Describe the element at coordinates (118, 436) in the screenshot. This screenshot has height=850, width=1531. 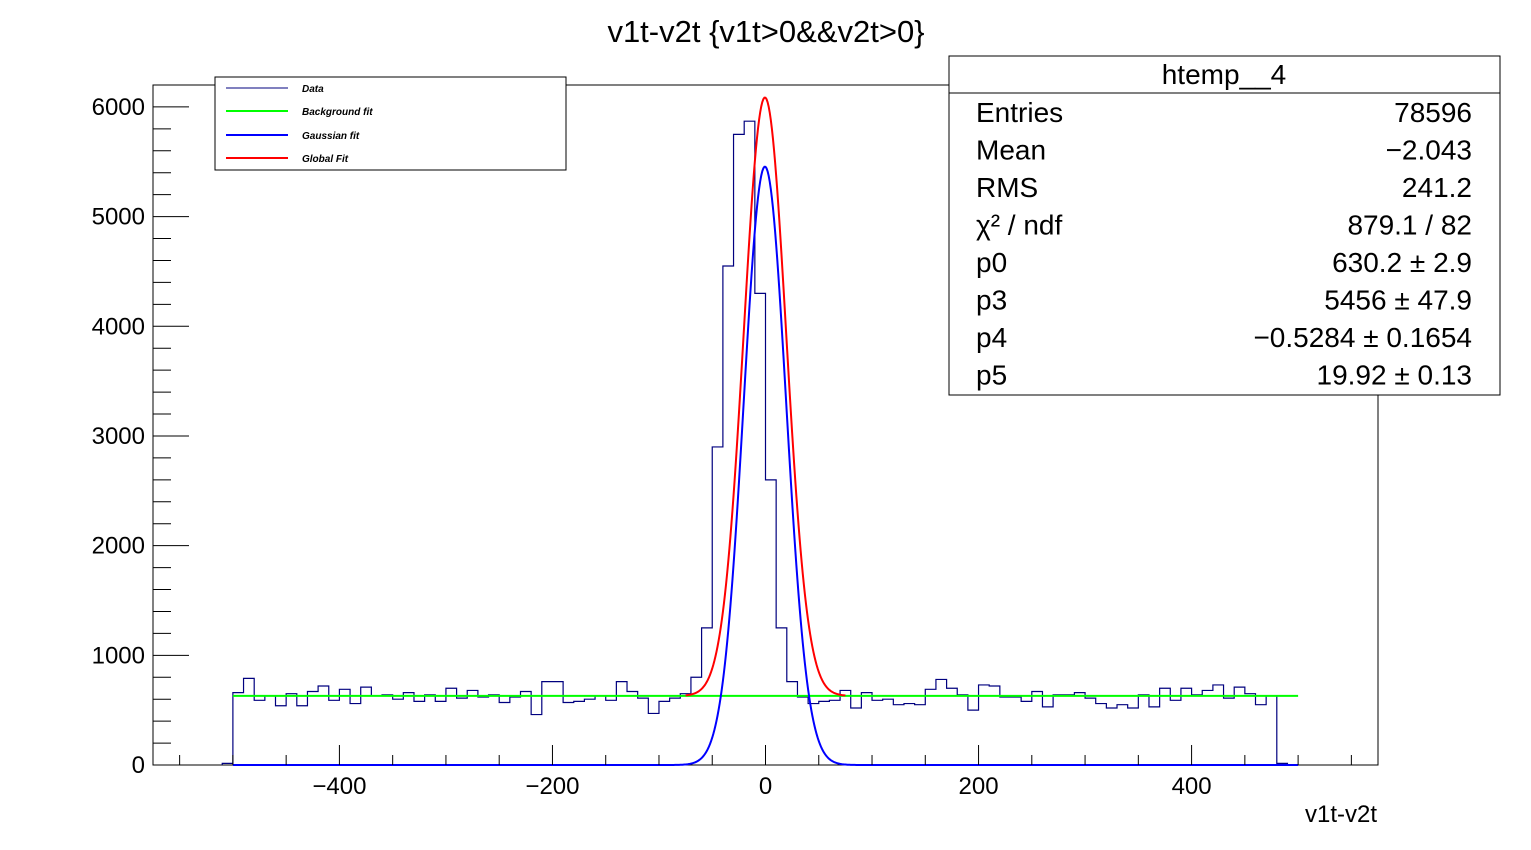
I see `y-tick-label: 3000` at that location.